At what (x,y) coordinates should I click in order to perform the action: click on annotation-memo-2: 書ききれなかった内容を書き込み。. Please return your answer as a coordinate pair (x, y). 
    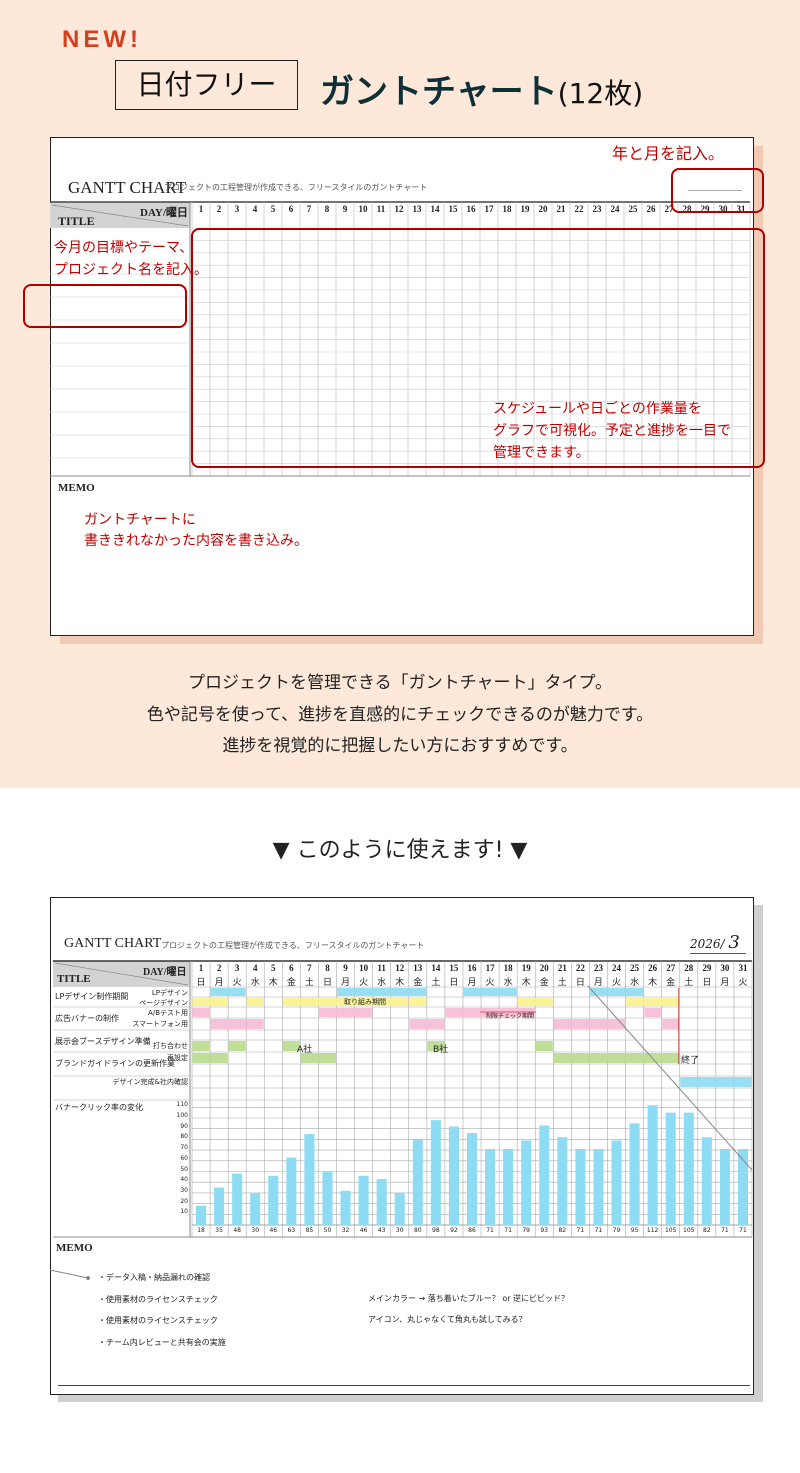
    Looking at the image, I should click on (196, 541).